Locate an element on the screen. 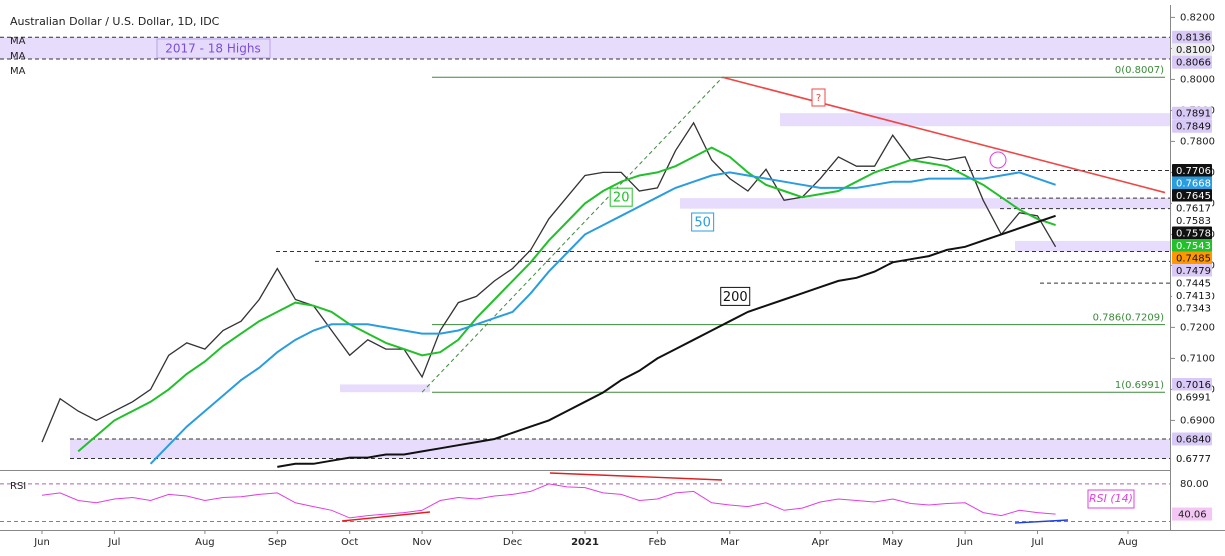  fib-diagonal is located at coordinates (572, 234).